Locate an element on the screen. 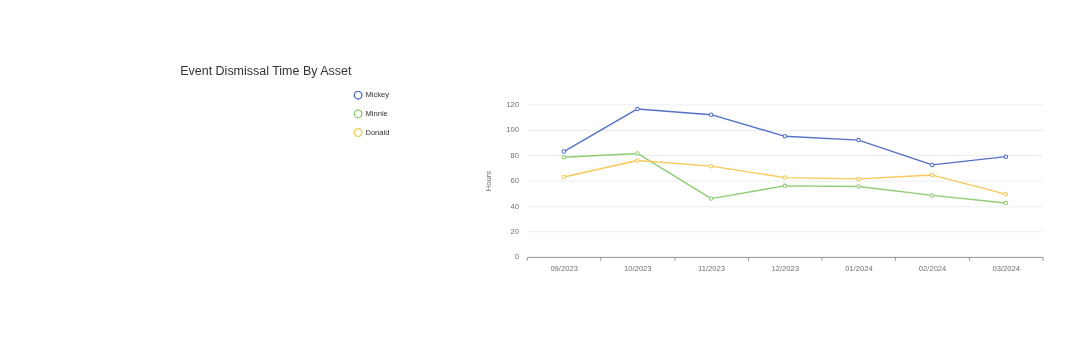 This screenshot has height=358, width=1092. y-tick-label: 20 is located at coordinates (514, 232).